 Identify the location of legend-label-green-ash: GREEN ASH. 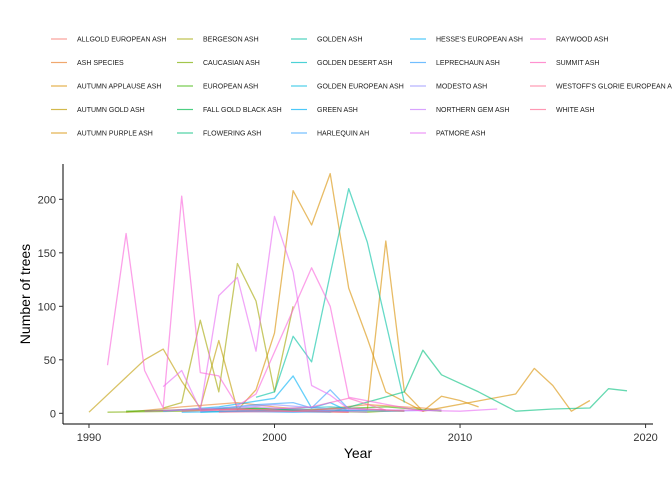
(337, 110).